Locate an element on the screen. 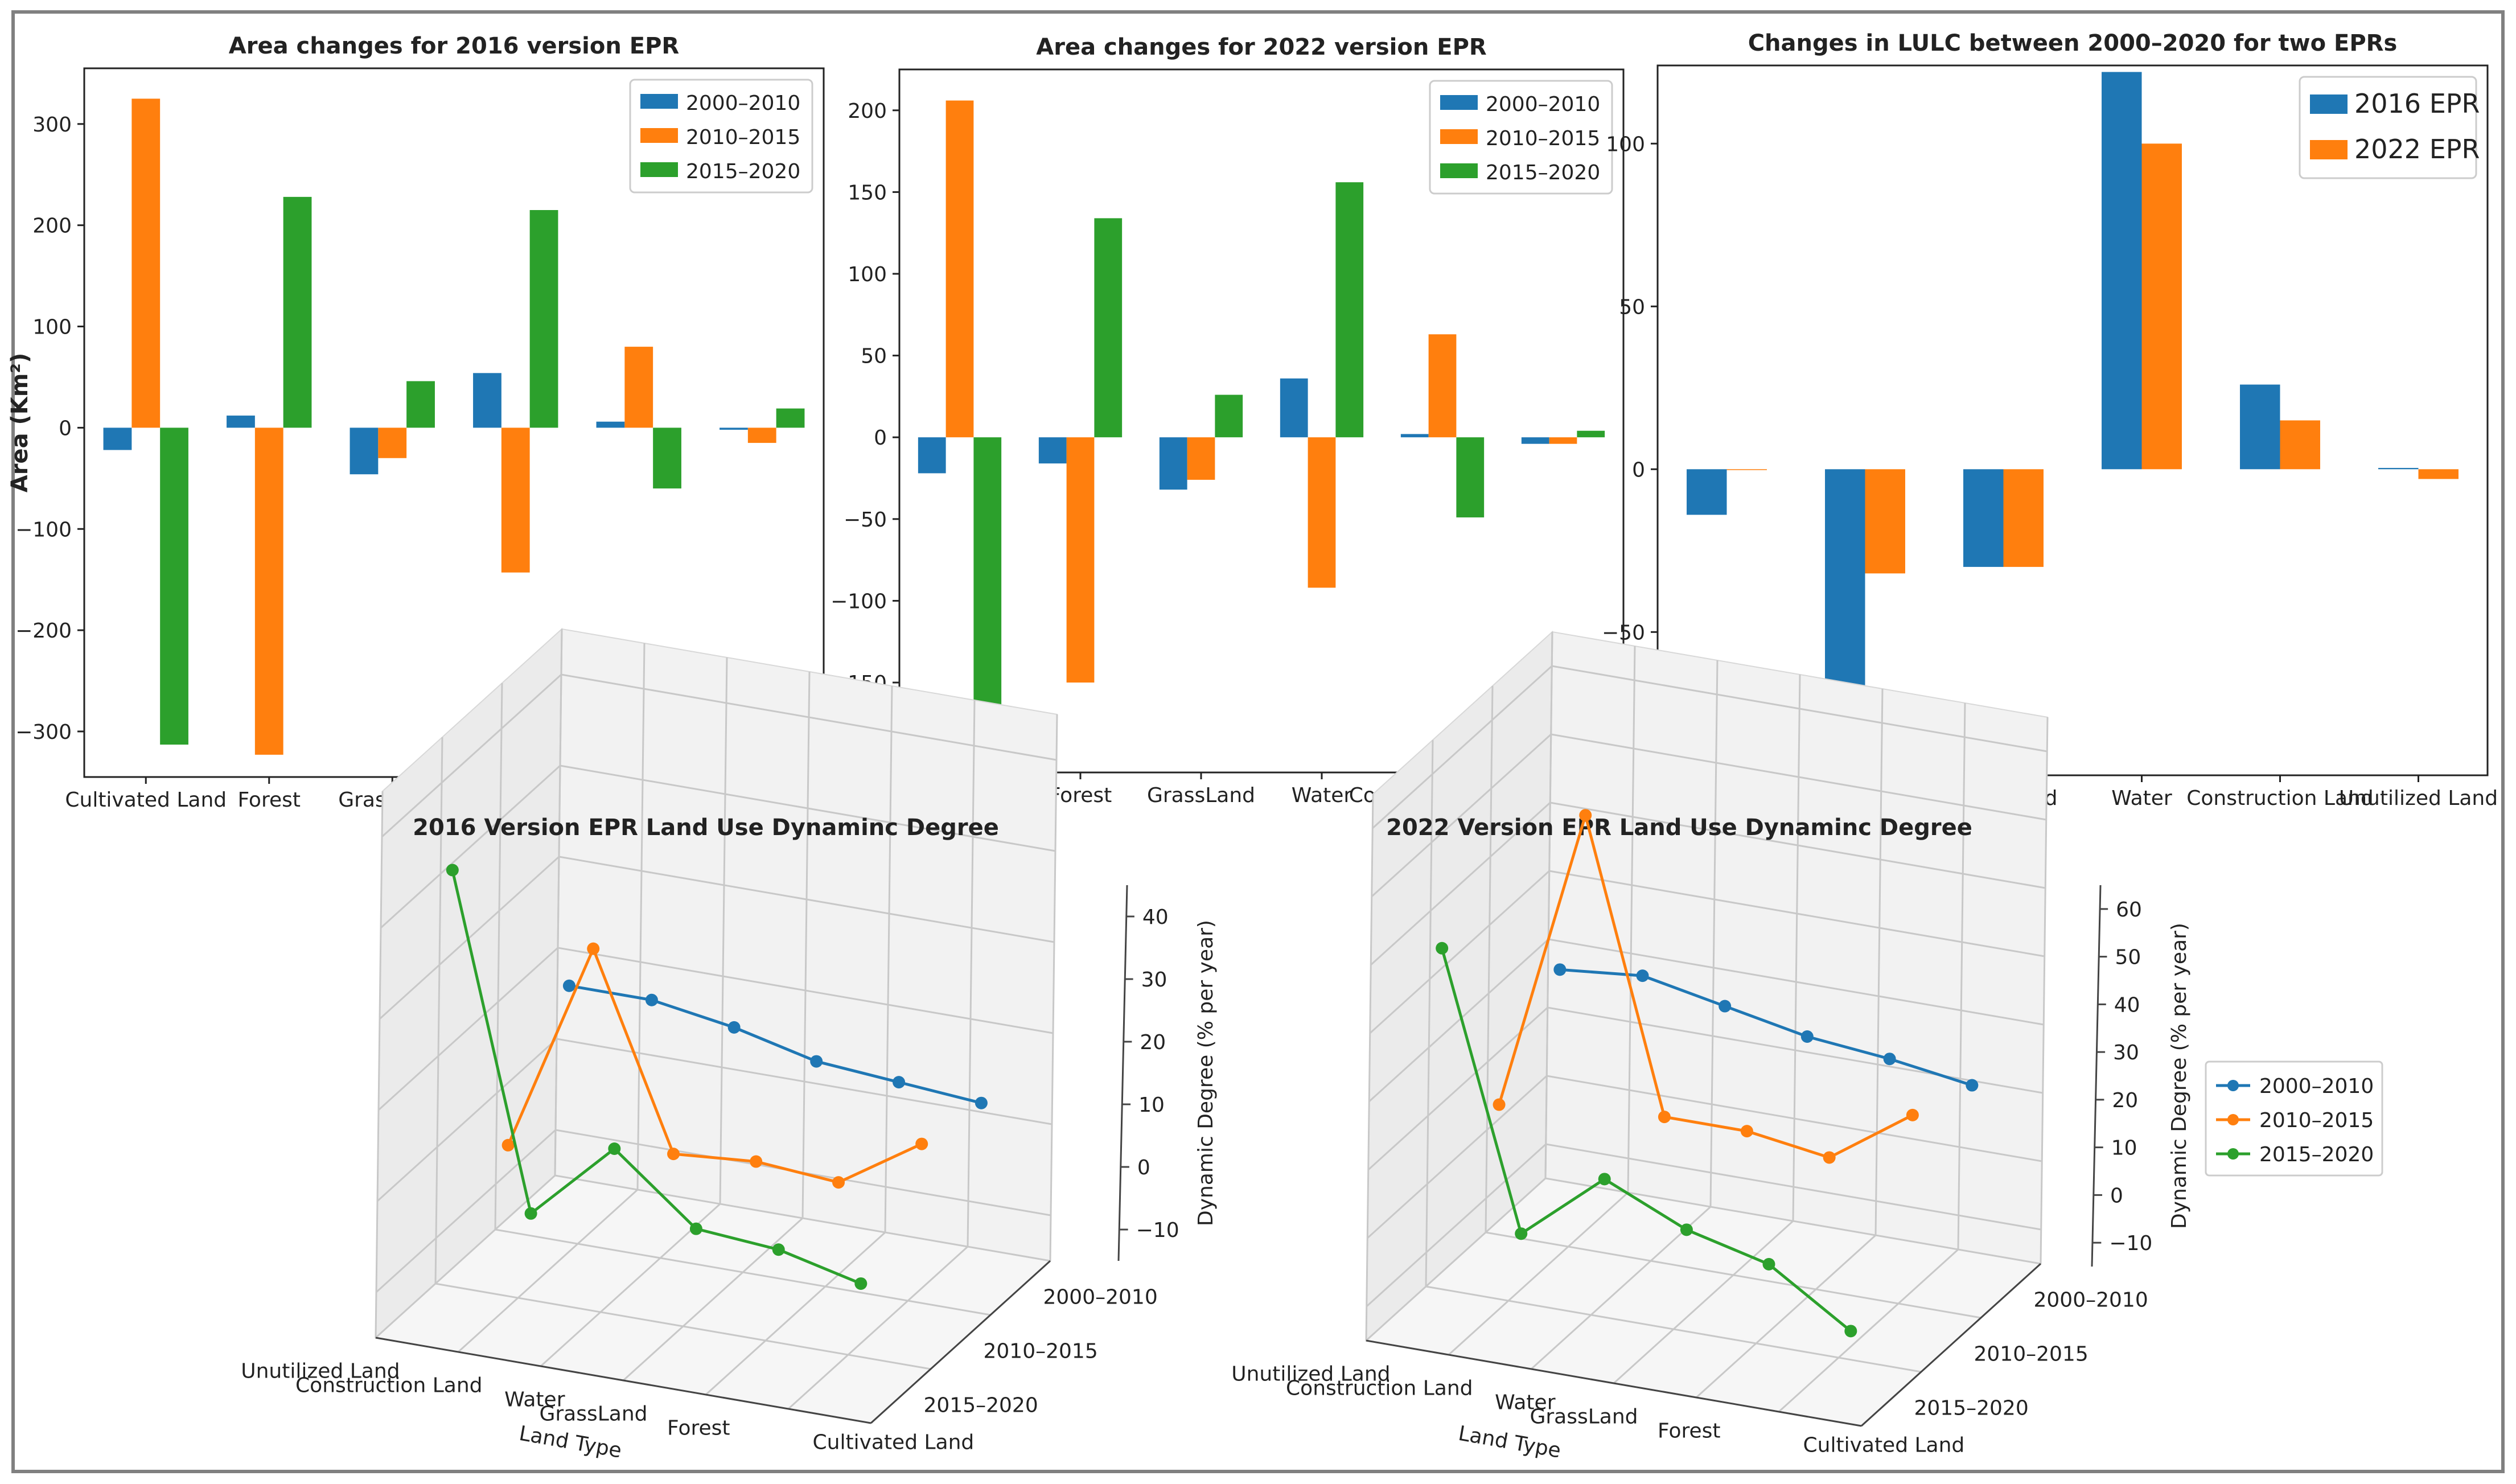  barEPR-legend-label: 2016 EPR is located at coordinates (2417, 103).